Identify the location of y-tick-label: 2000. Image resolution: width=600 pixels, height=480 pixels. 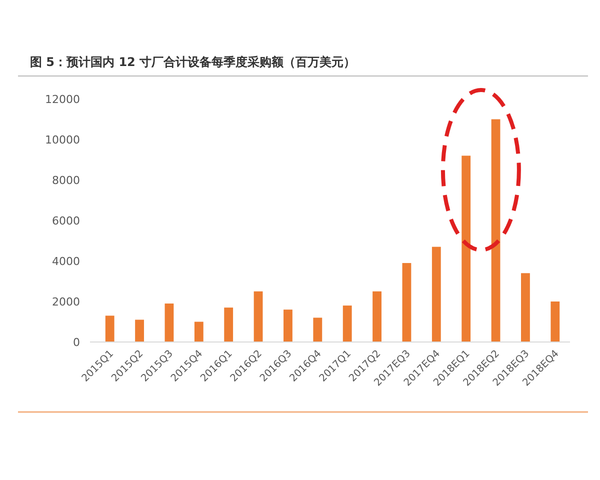
(66, 302).